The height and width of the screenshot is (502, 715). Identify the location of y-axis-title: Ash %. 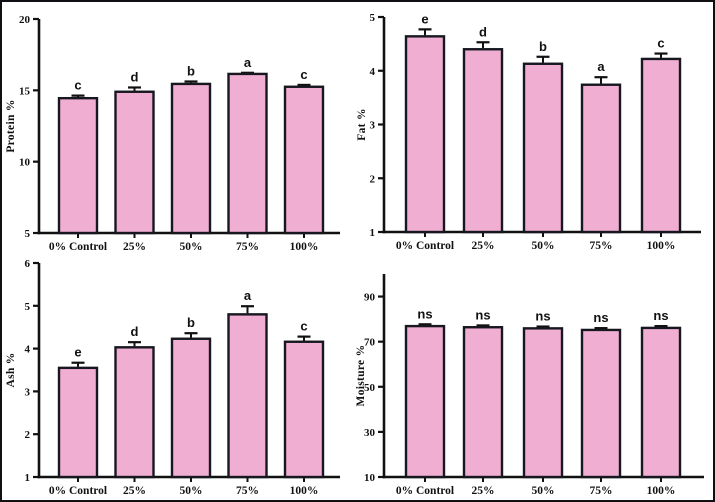
(11, 369).